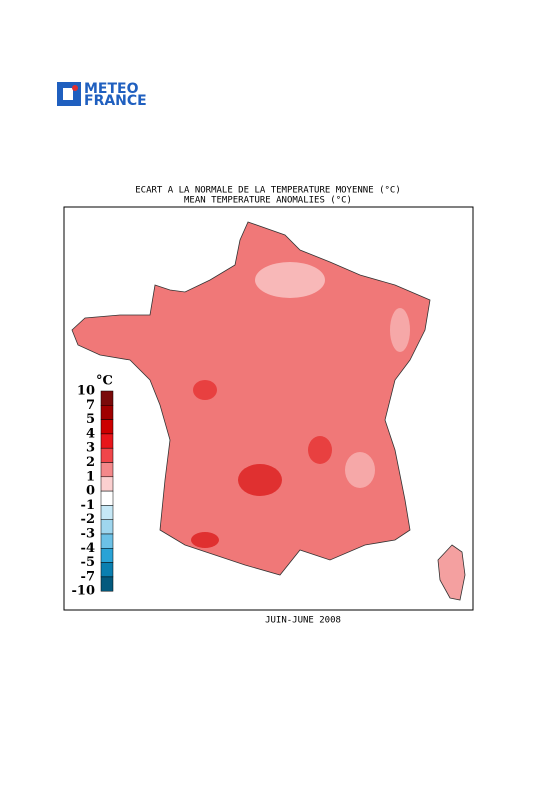  What do you see at coordinates (90, 419) in the screenshot?
I see `legend-label: 5` at bounding box center [90, 419].